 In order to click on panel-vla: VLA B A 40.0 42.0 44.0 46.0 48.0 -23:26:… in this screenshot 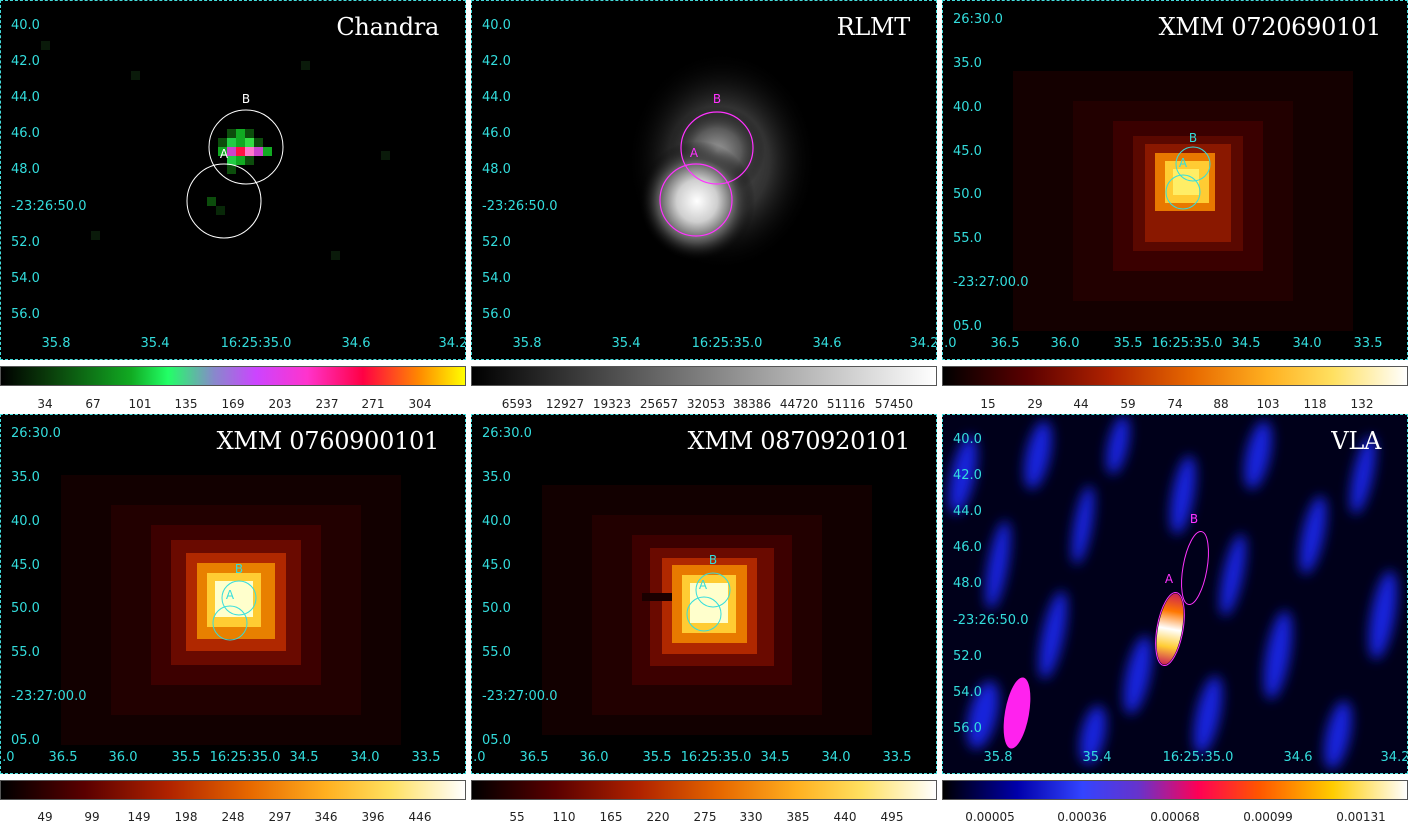, I will do `click(1175, 594)`.